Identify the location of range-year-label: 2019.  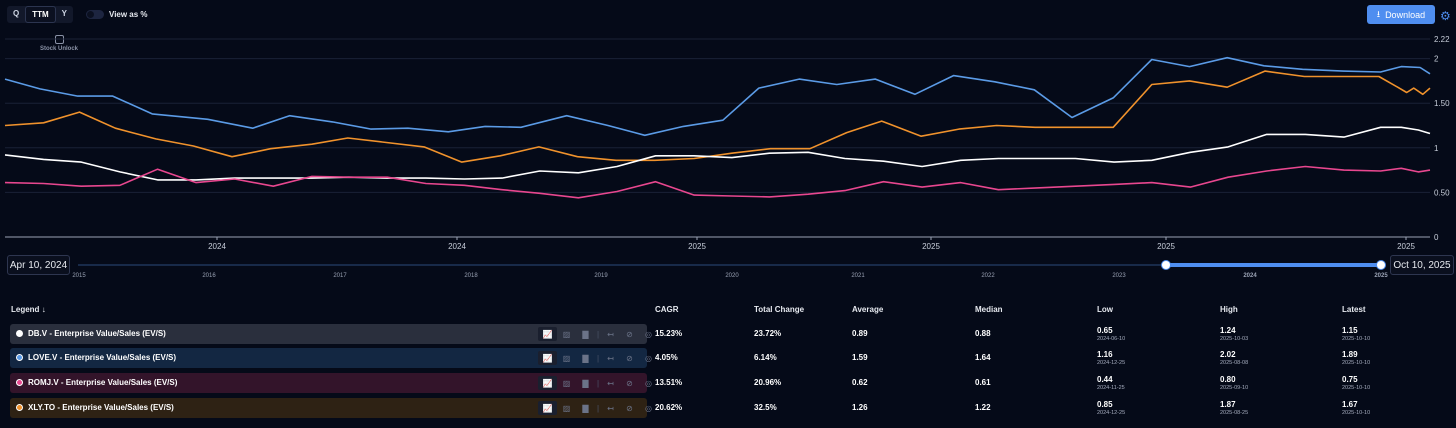
(601, 276).